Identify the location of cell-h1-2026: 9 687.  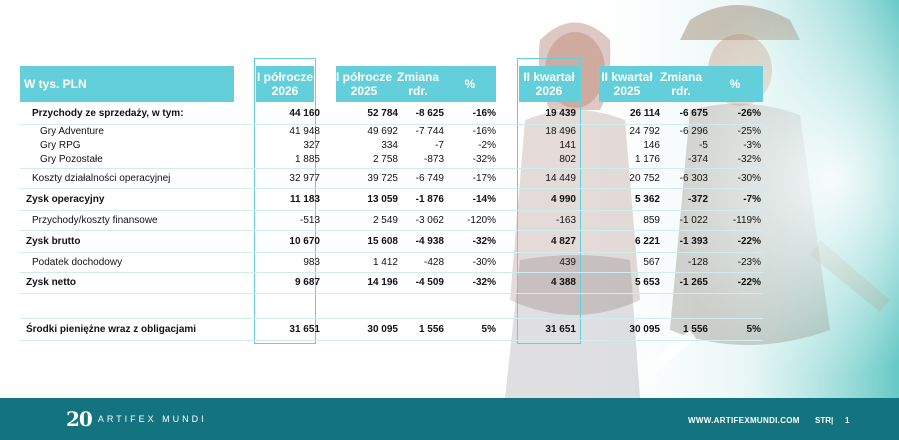
(307, 282).